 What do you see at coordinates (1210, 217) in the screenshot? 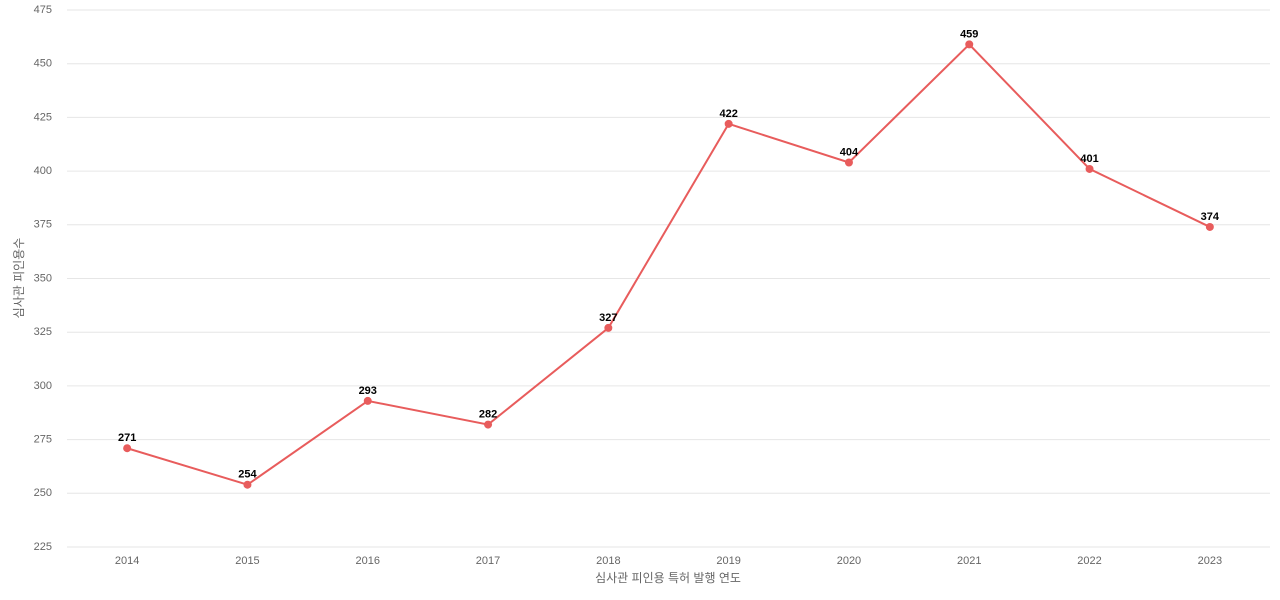
I see `data-label: 374` at bounding box center [1210, 217].